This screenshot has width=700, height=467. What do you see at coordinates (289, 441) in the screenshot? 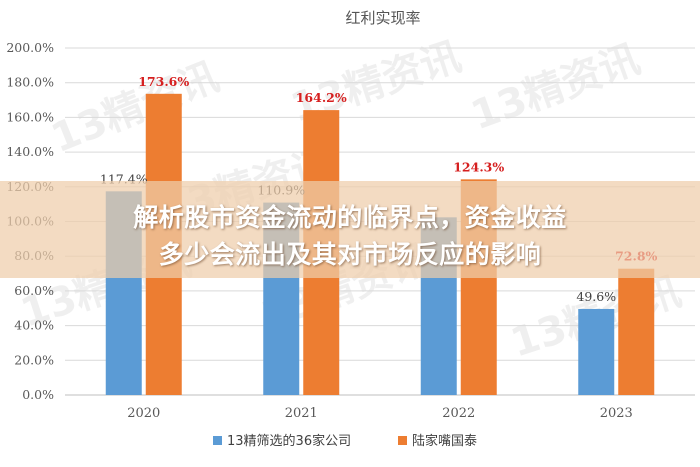
I see `legend-label: 13精筛选的36家公司` at bounding box center [289, 441].